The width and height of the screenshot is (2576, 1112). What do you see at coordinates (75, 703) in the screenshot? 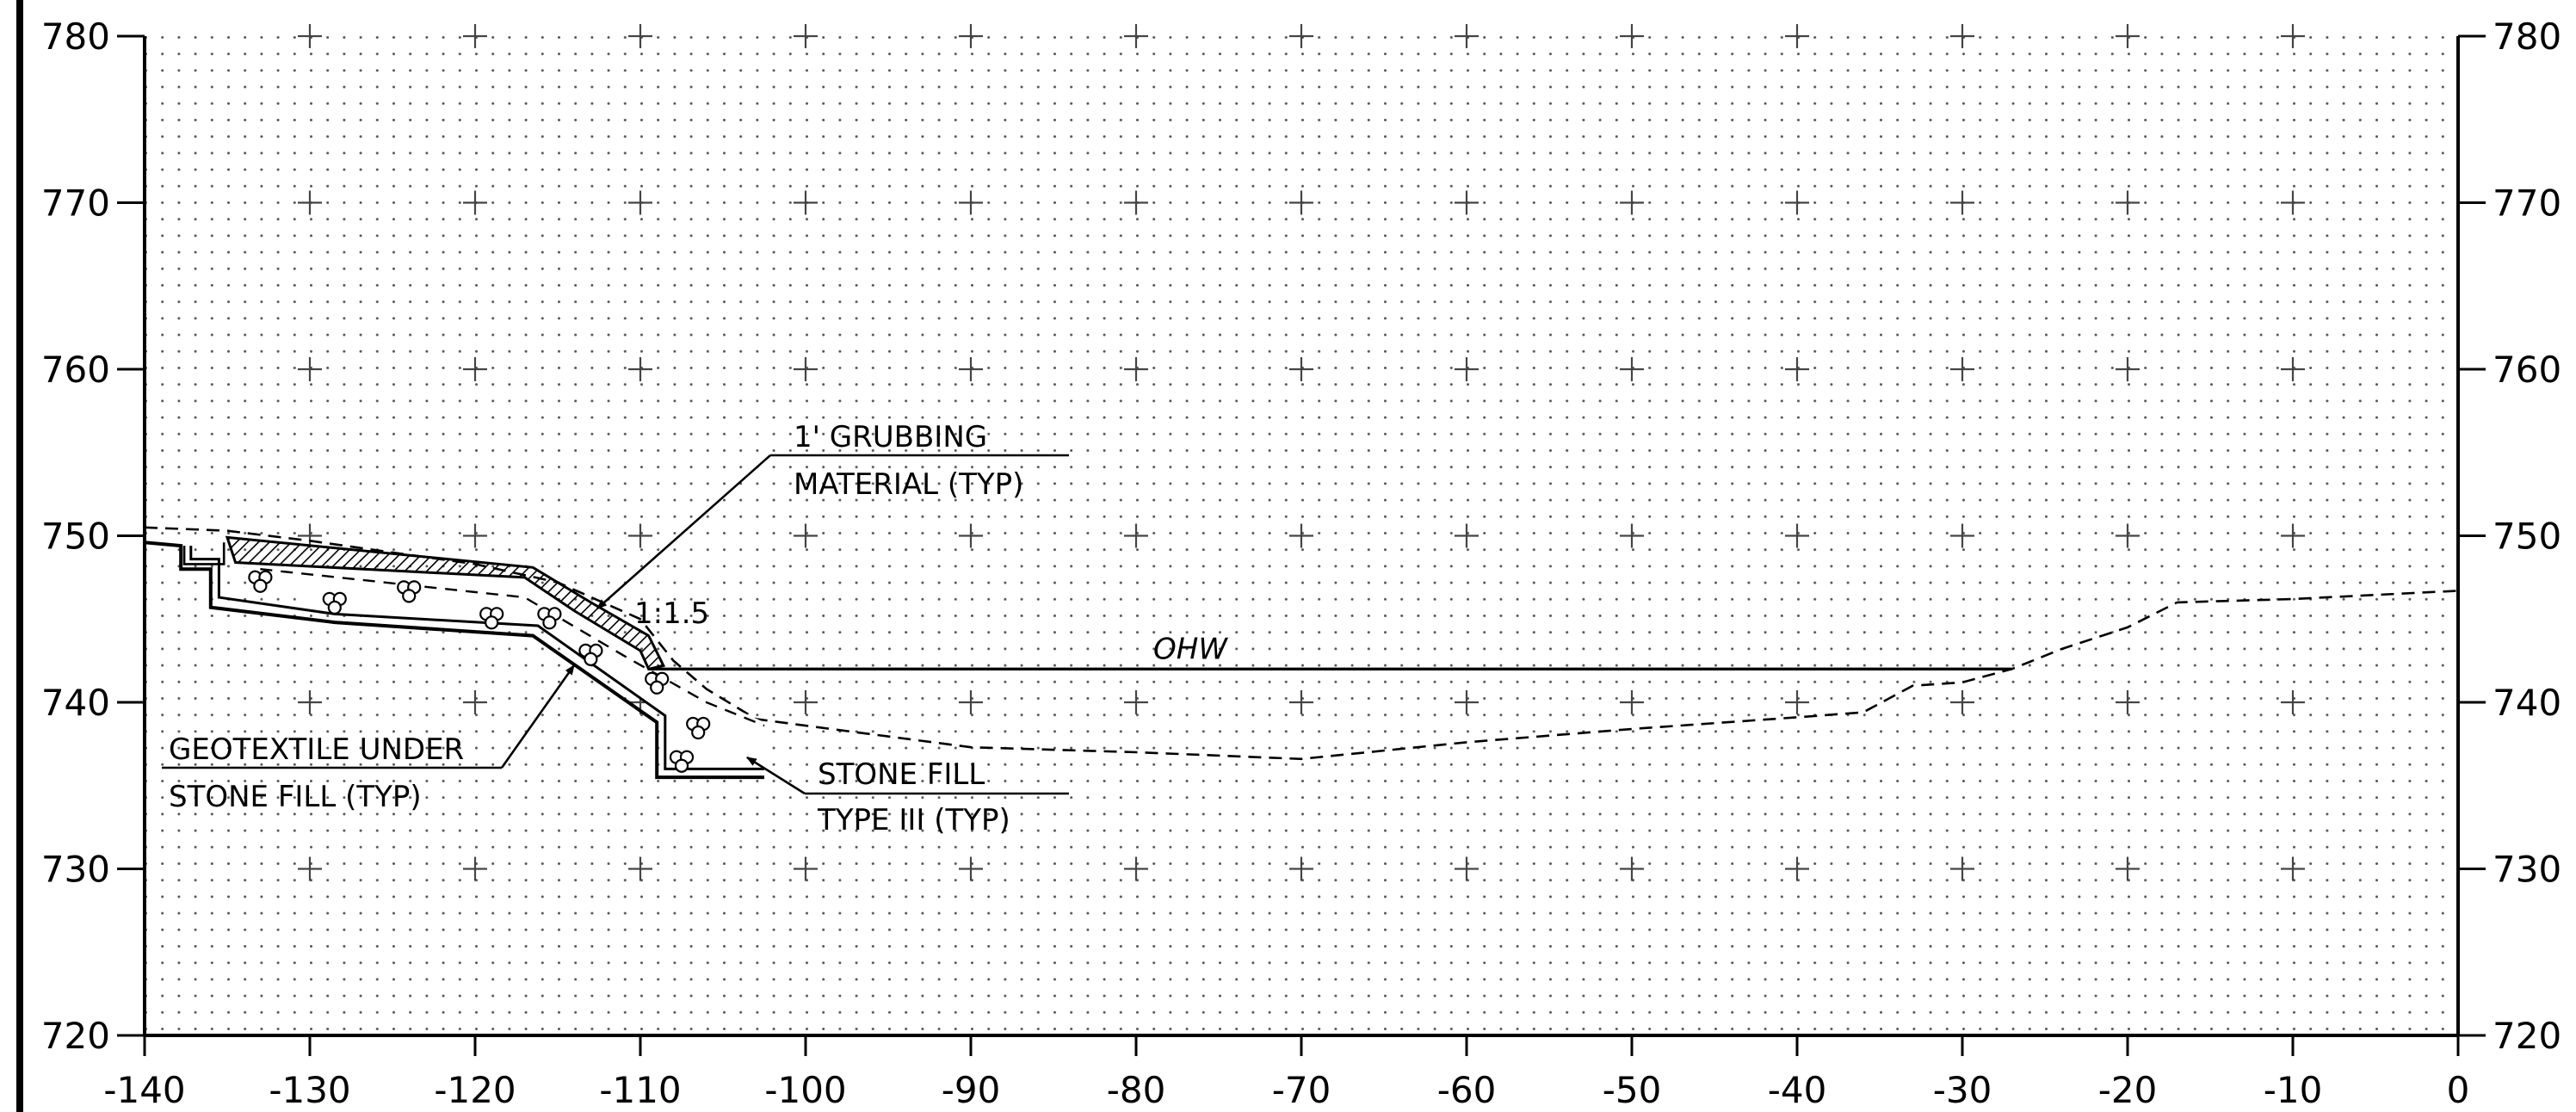
I see `y-tick-label-left: 740` at bounding box center [75, 703].